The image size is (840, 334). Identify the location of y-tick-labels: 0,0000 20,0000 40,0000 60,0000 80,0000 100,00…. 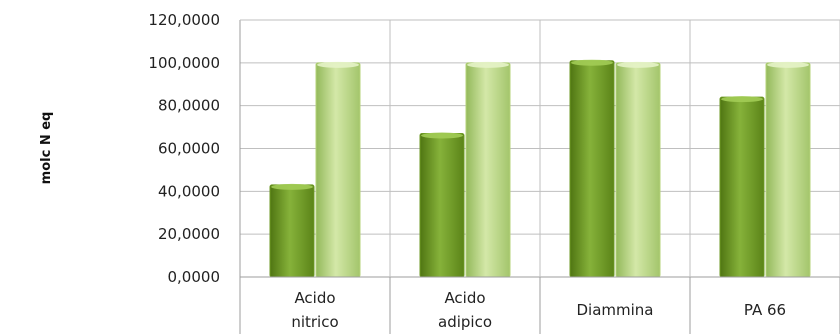
(184, 148).